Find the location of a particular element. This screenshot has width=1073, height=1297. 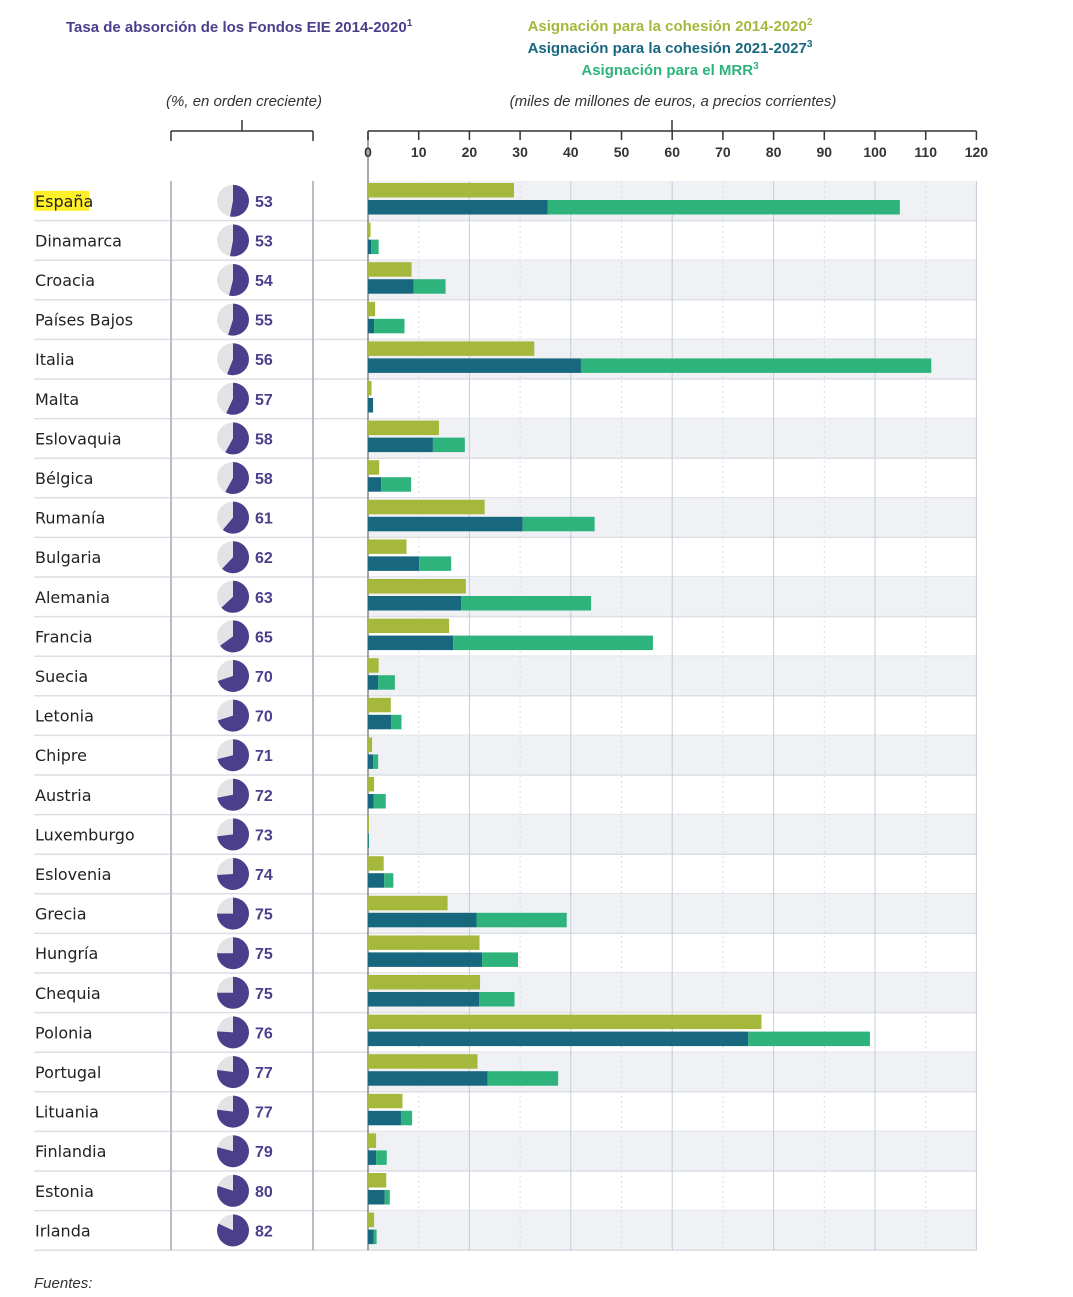

x-tick-label: 30 is located at coordinates (520, 152).